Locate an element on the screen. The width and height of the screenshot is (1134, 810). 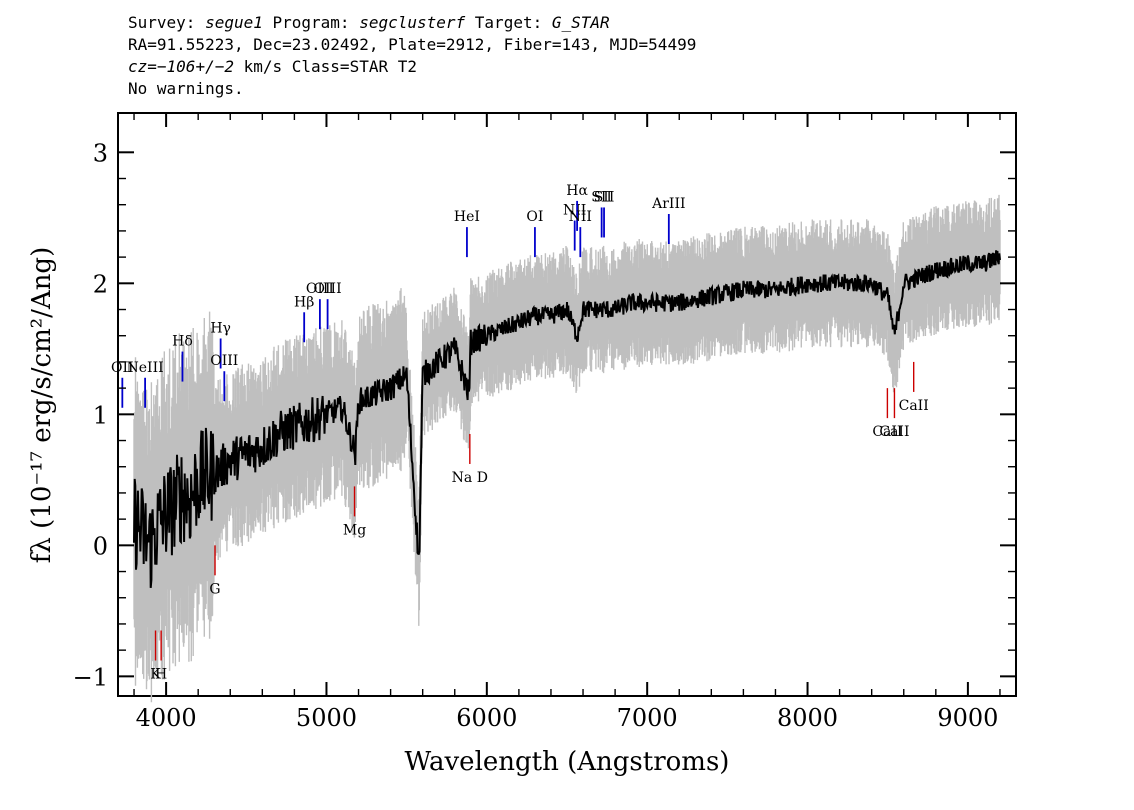
emission-line-label: Hα is located at coordinates (577, 191).